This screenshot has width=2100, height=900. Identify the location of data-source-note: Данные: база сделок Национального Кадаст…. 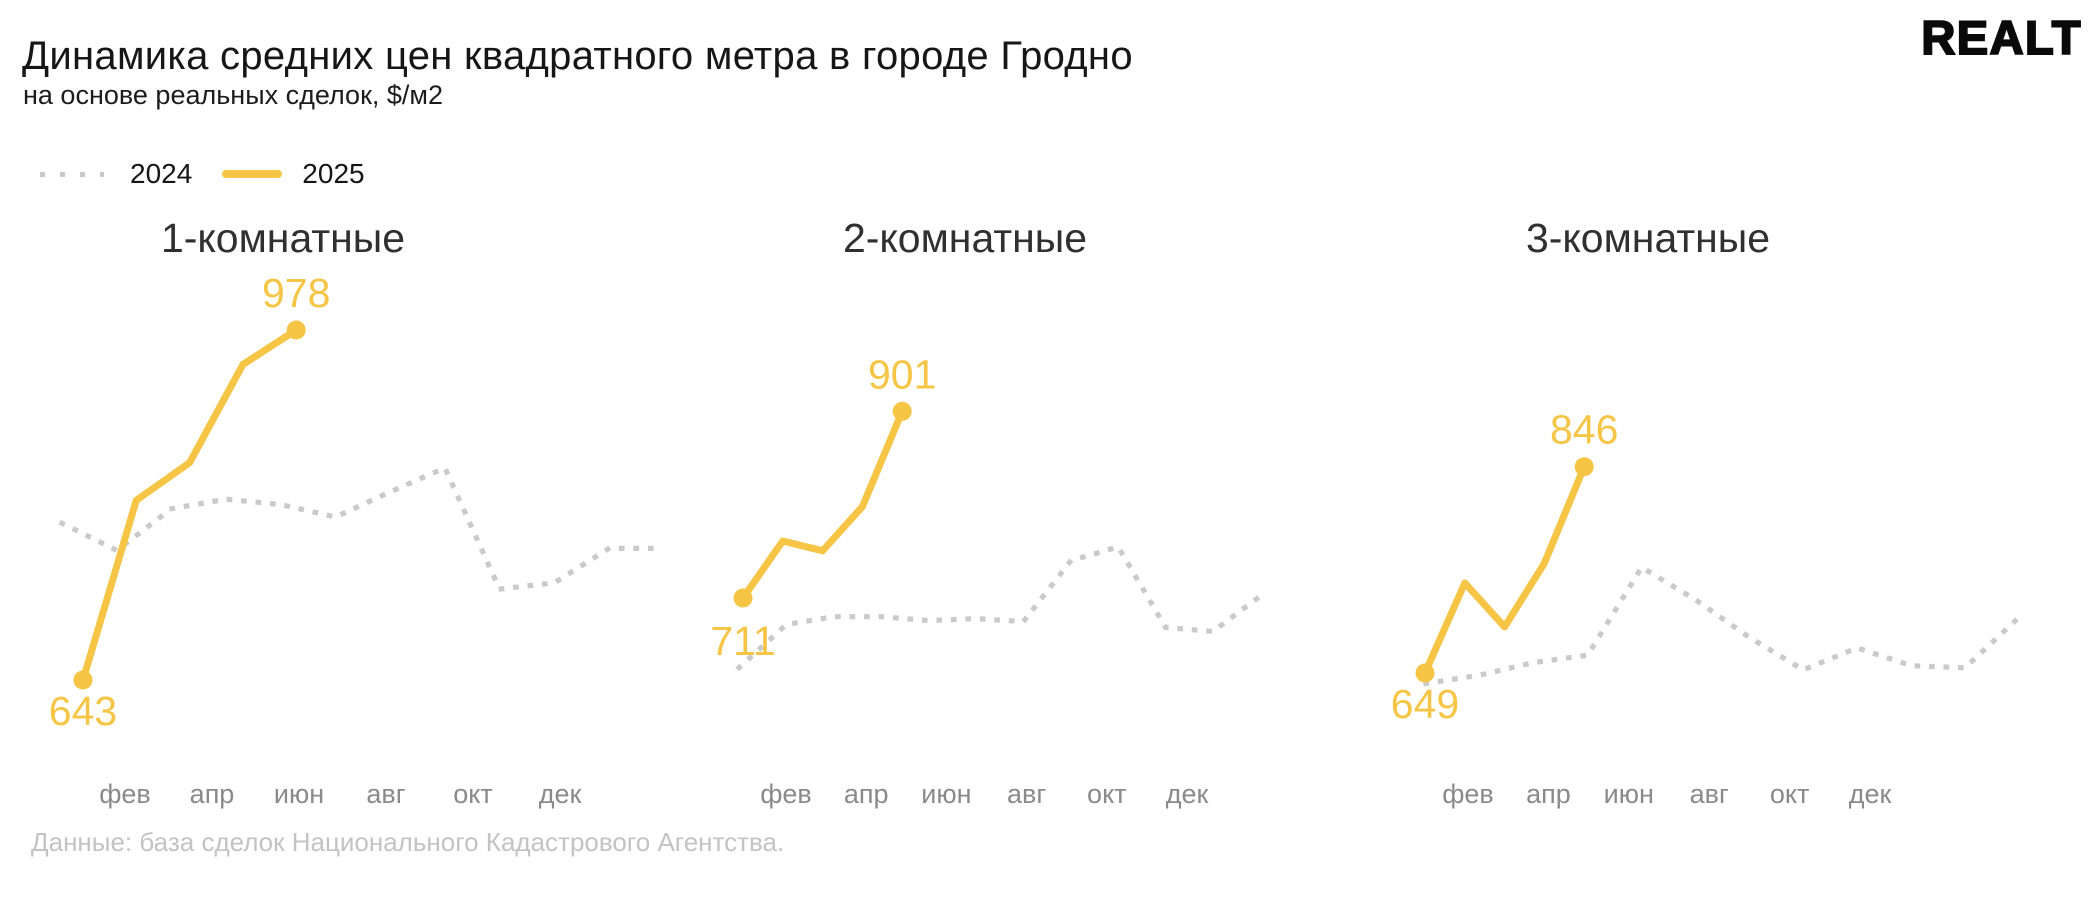
(408, 842).